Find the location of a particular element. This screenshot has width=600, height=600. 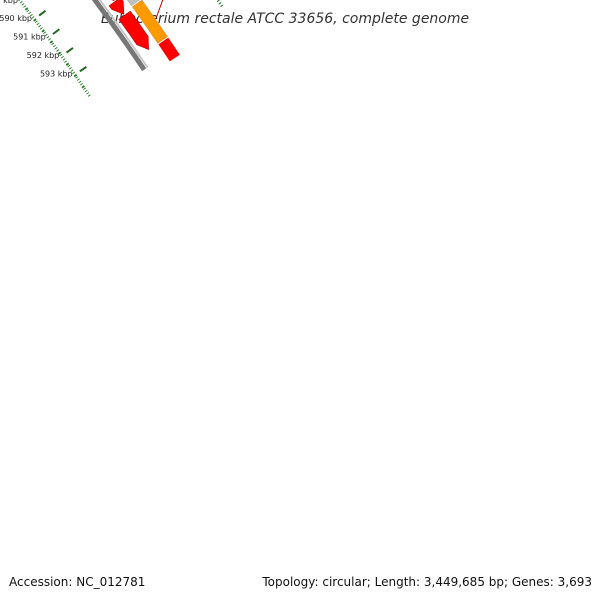

gc-dots is located at coordinates (121, 48).